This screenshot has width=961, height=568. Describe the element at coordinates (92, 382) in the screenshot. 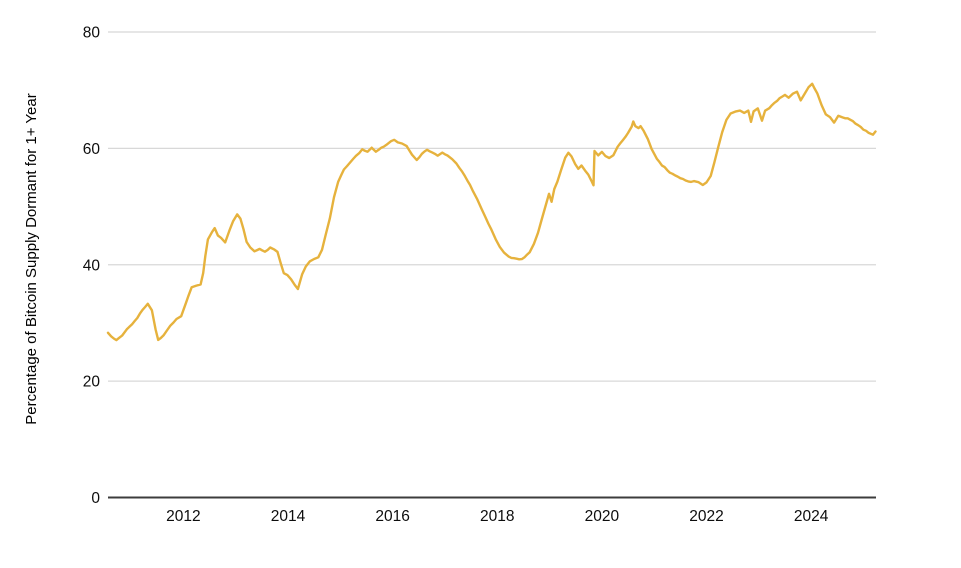

I see `y-tick-label-20: 20` at that location.